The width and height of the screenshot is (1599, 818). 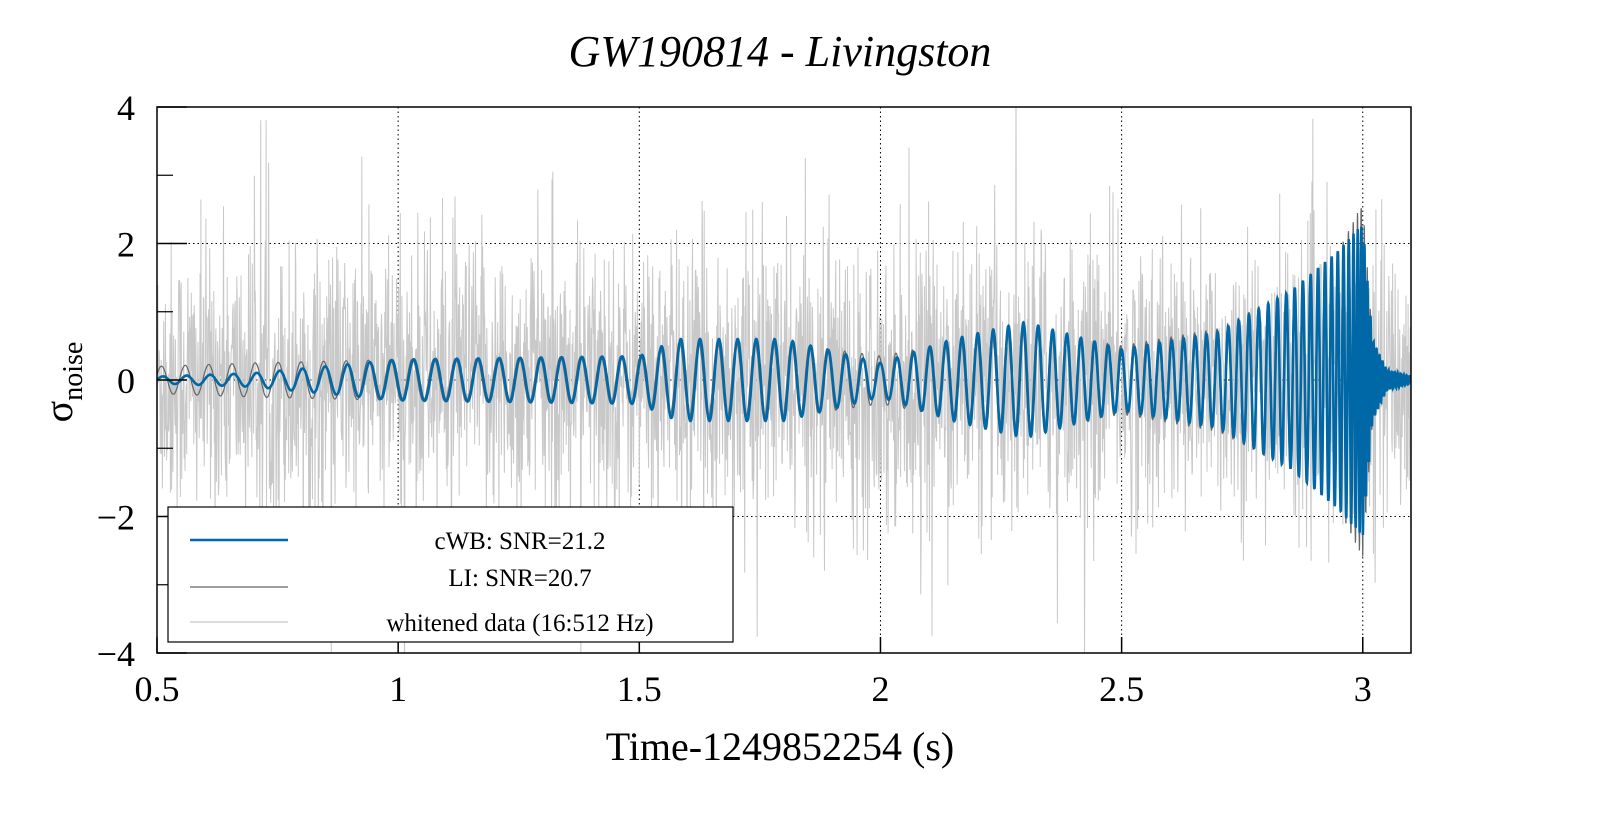 What do you see at coordinates (780, 746) in the screenshot?
I see `x-axis-label: Time-1249852254 (s)` at bounding box center [780, 746].